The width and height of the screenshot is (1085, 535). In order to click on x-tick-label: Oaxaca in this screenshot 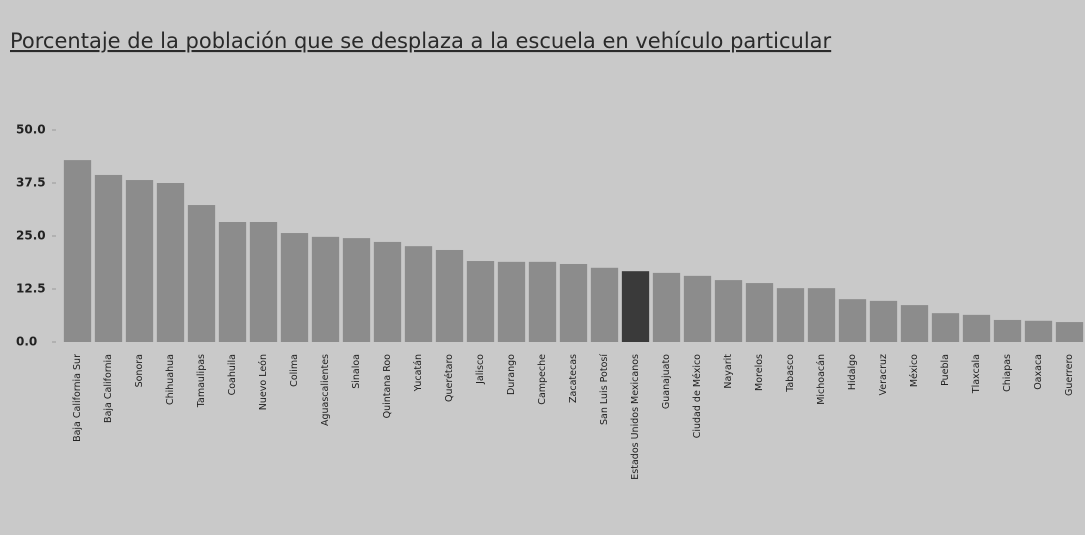, I will do `click(1038, 372)`.